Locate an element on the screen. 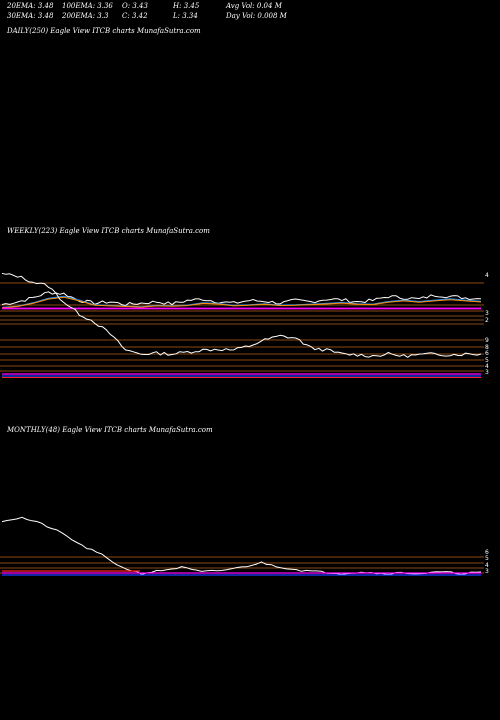 The height and width of the screenshot is (720, 500). weekly-level-label: 8 is located at coordinates (487, 347).